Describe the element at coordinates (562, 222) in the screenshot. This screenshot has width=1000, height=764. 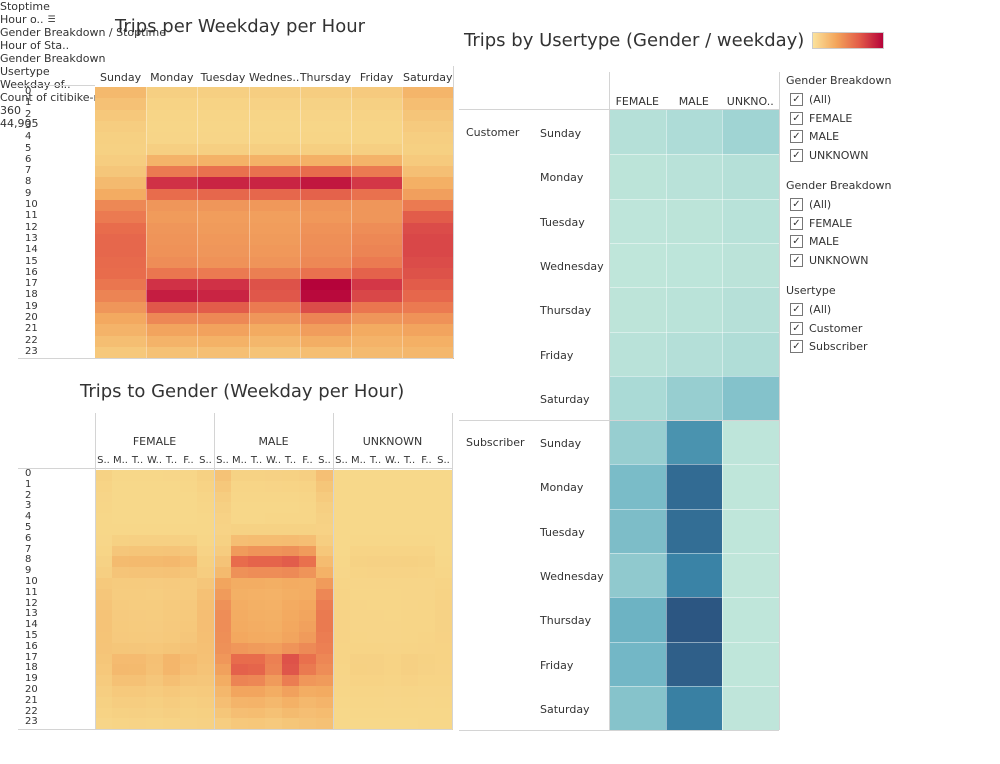
I see `weekday-label: Tuesday` at that location.